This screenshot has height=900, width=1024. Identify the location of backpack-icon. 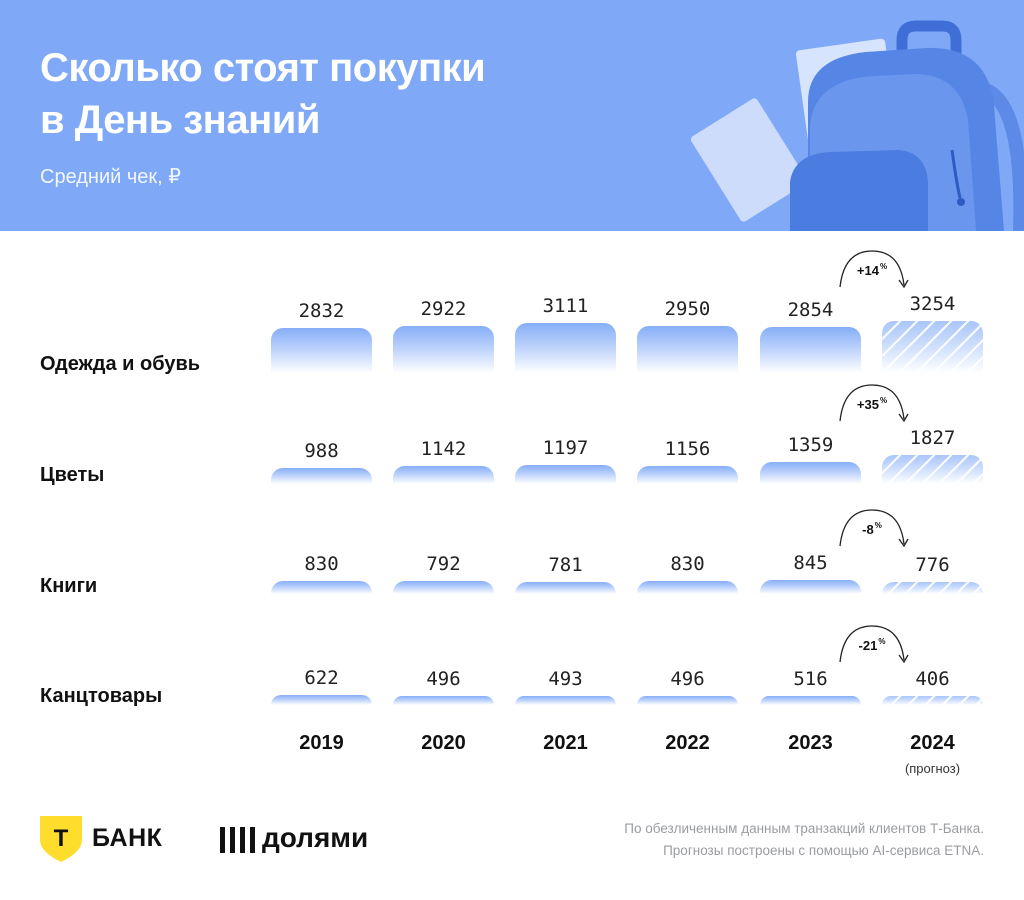
(857, 125).